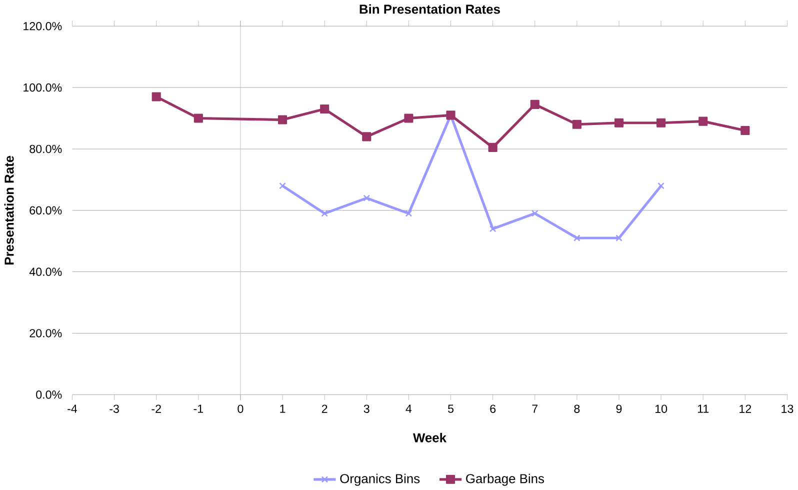 The height and width of the screenshot is (490, 798). Describe the element at coordinates (577, 408) in the screenshot. I see `x-tick-label: 8` at that location.